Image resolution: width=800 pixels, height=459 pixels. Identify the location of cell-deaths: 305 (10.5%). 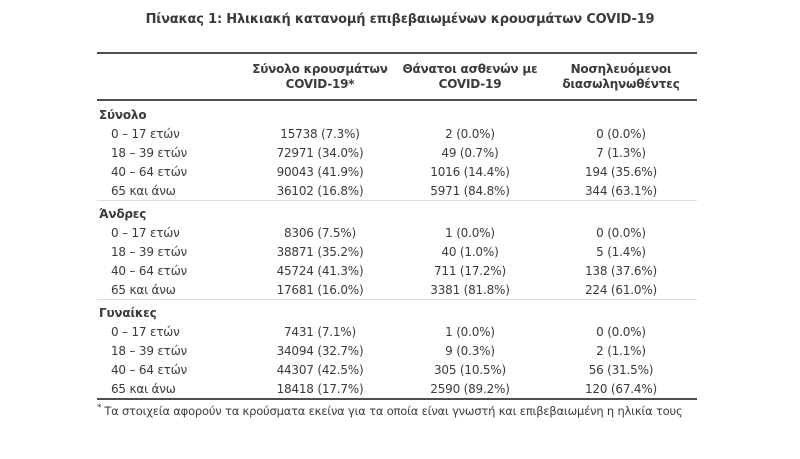
(469, 369).